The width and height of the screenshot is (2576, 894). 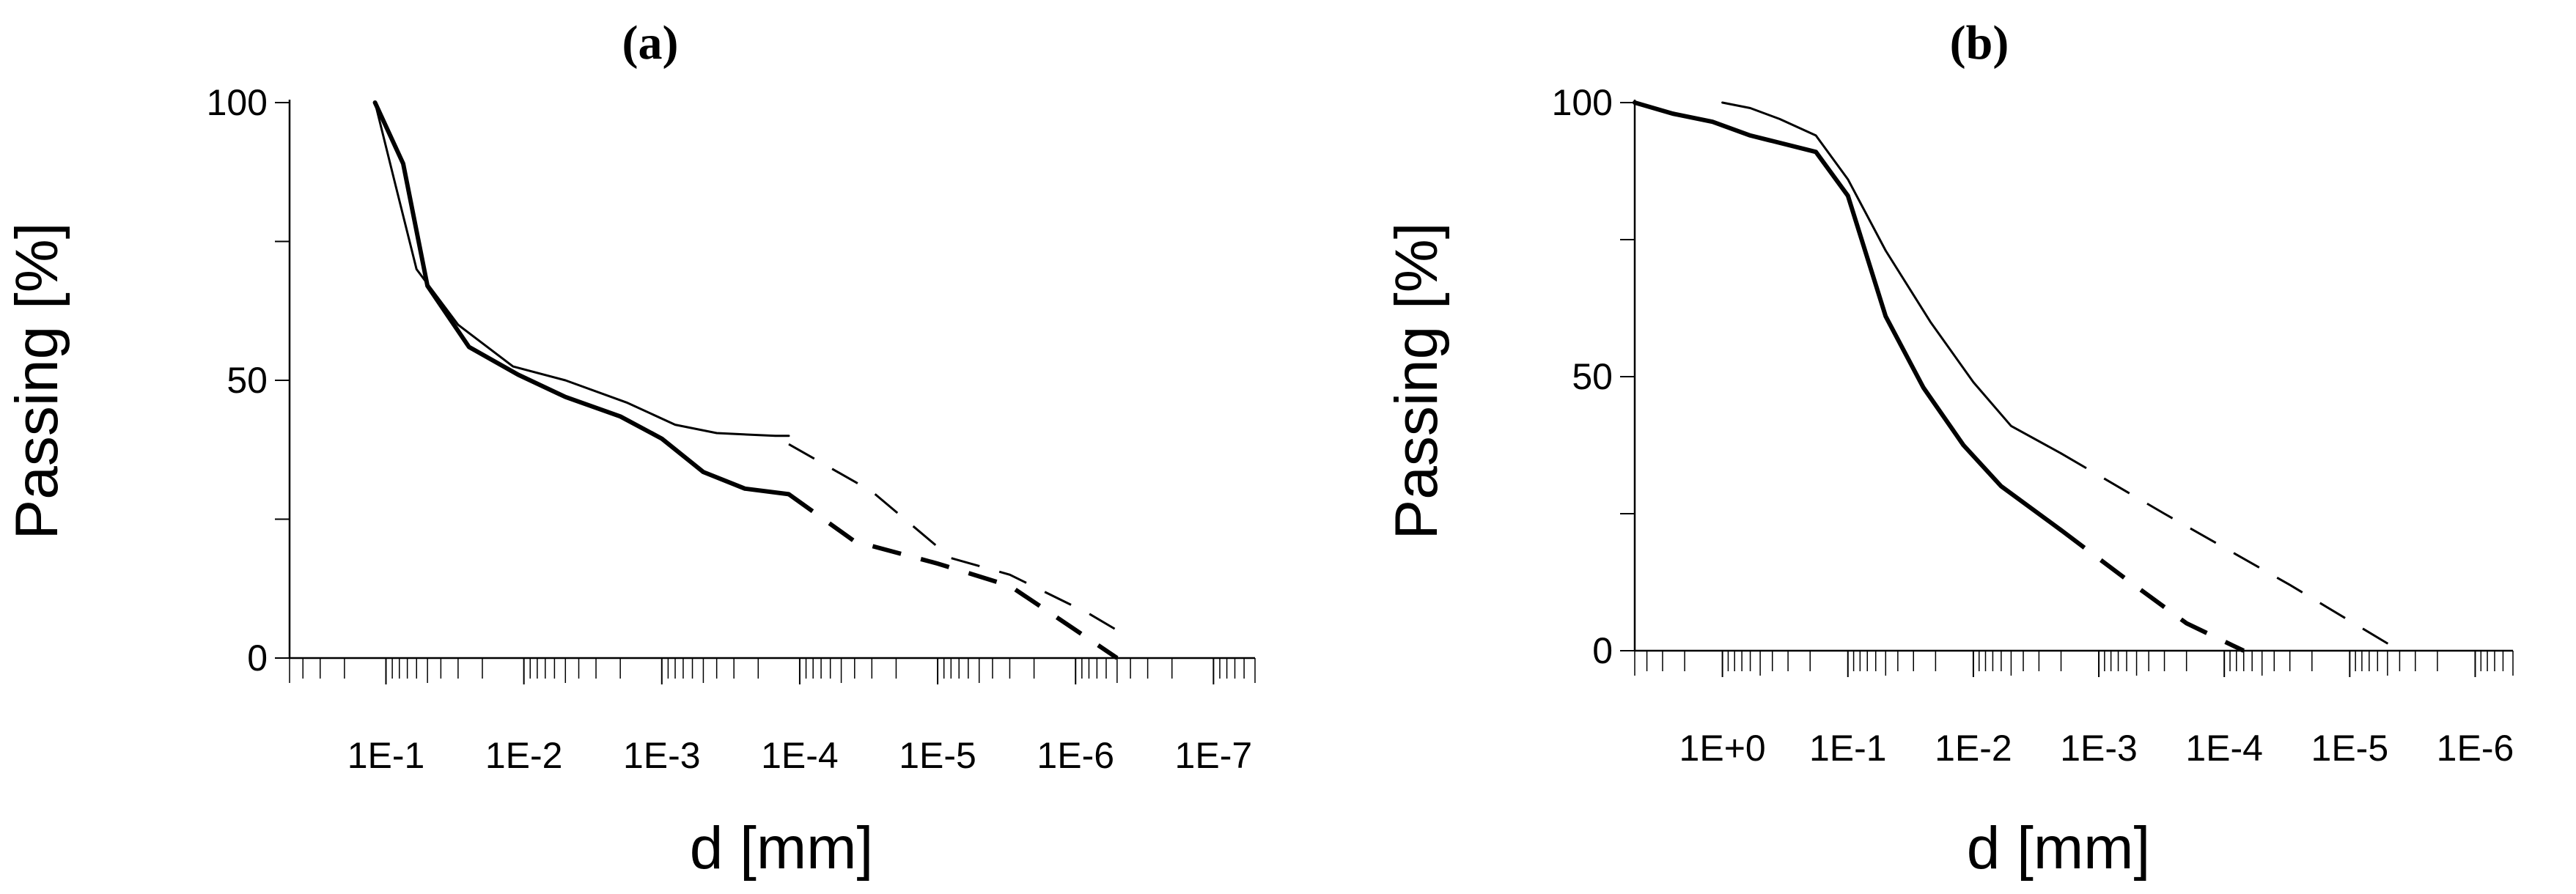 I want to click on panel-a-x-axis-title: d [mm], so click(x=782, y=848).